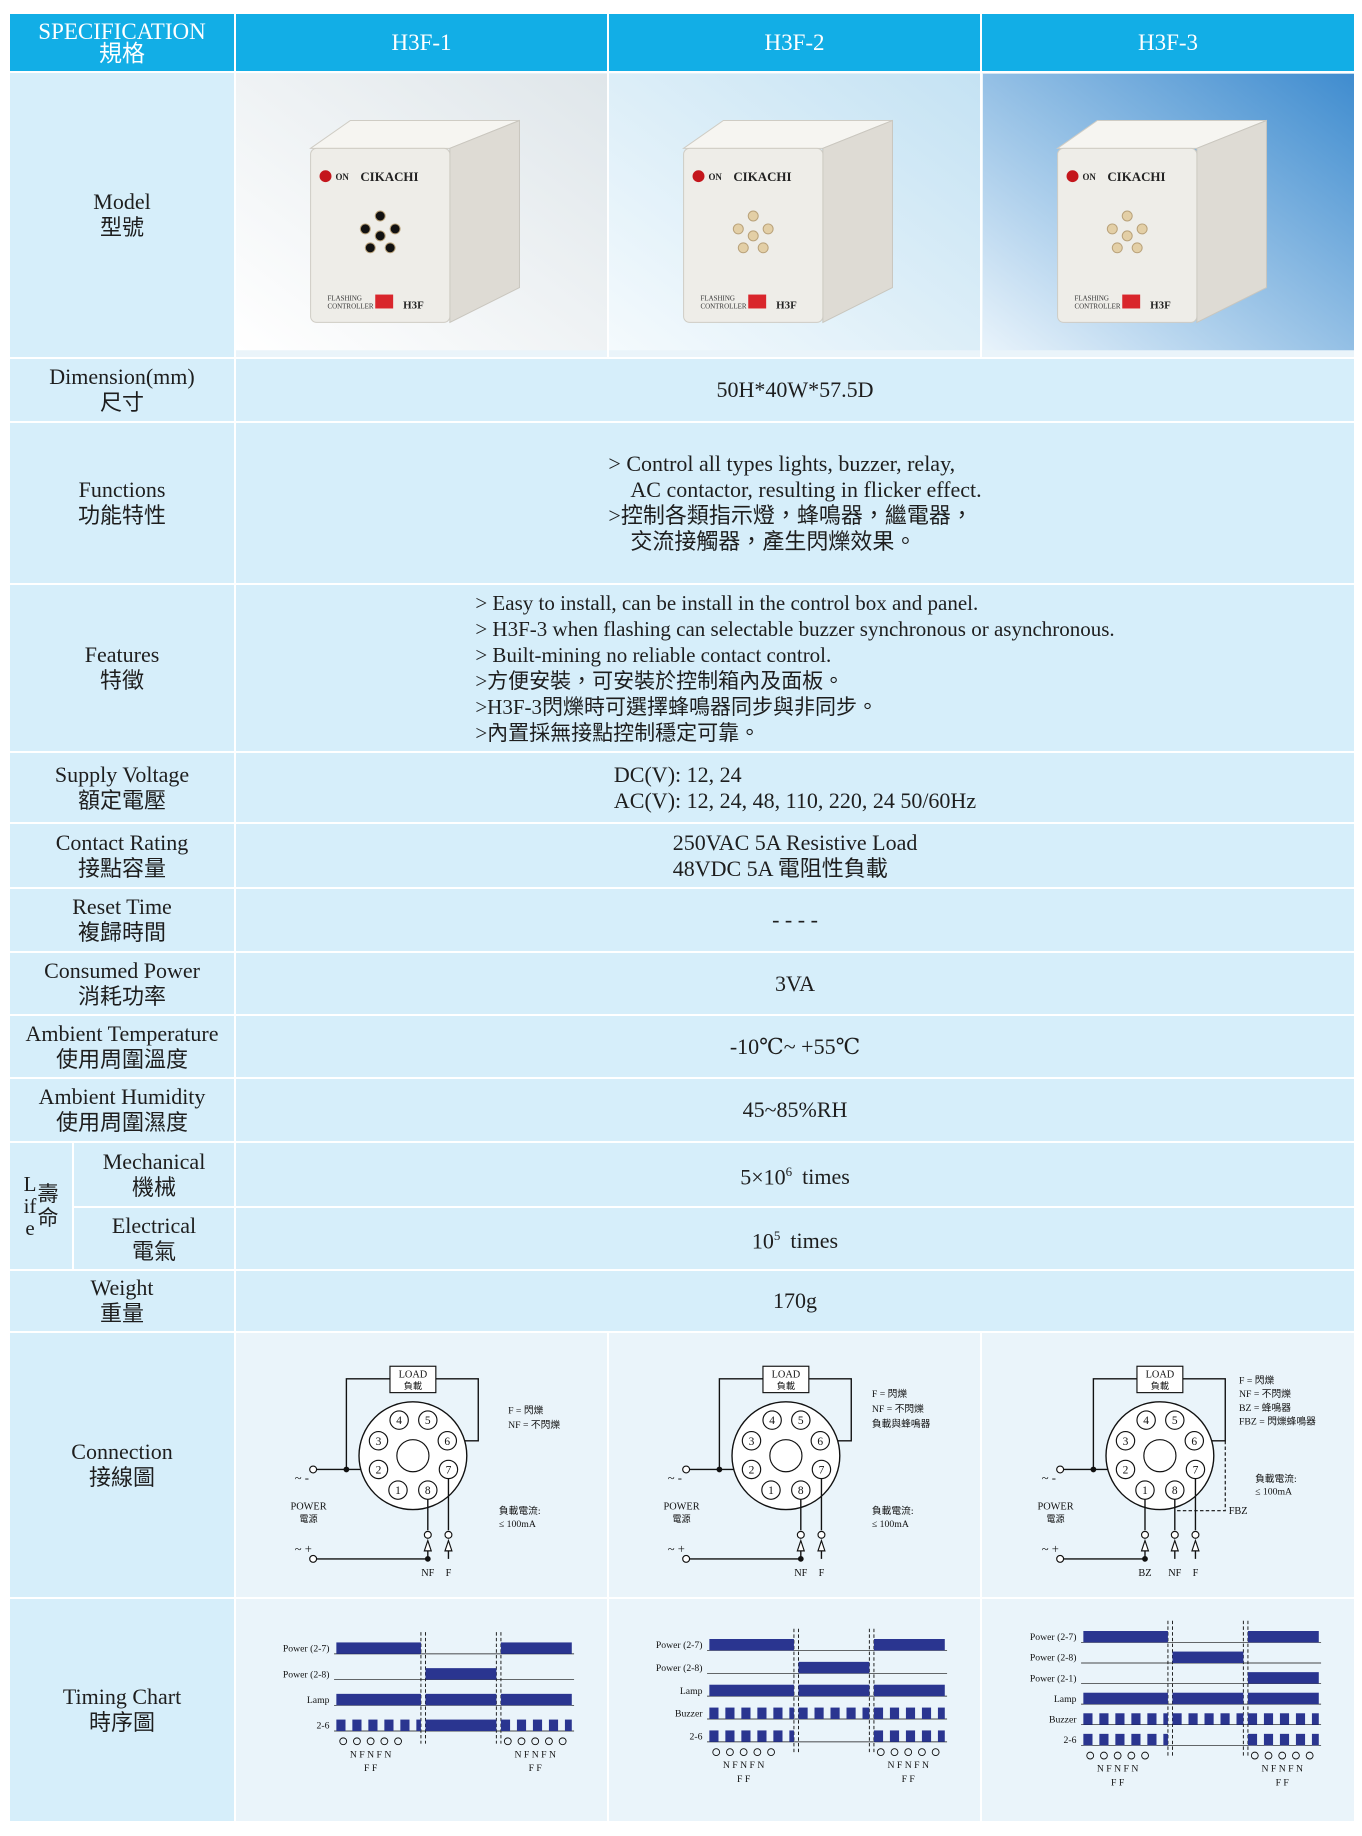 The width and height of the screenshot is (1362, 1836). I want to click on legend-line: F = 閃爍, so click(526, 1409).